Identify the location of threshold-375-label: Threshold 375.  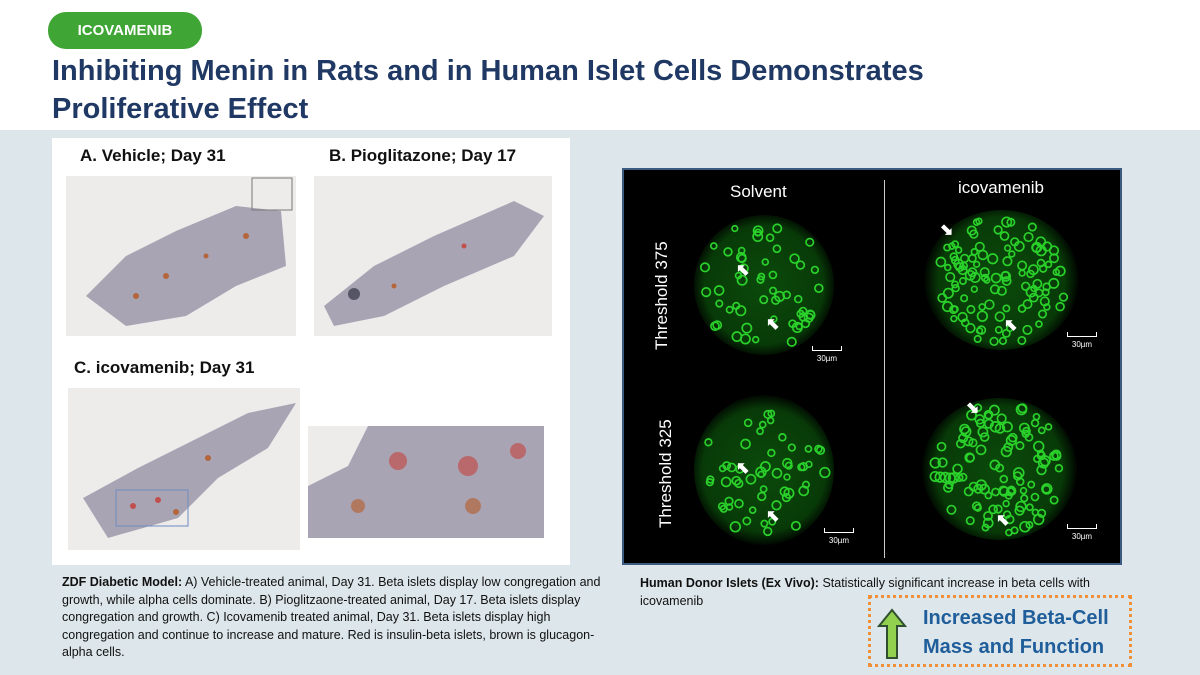
(661, 295).